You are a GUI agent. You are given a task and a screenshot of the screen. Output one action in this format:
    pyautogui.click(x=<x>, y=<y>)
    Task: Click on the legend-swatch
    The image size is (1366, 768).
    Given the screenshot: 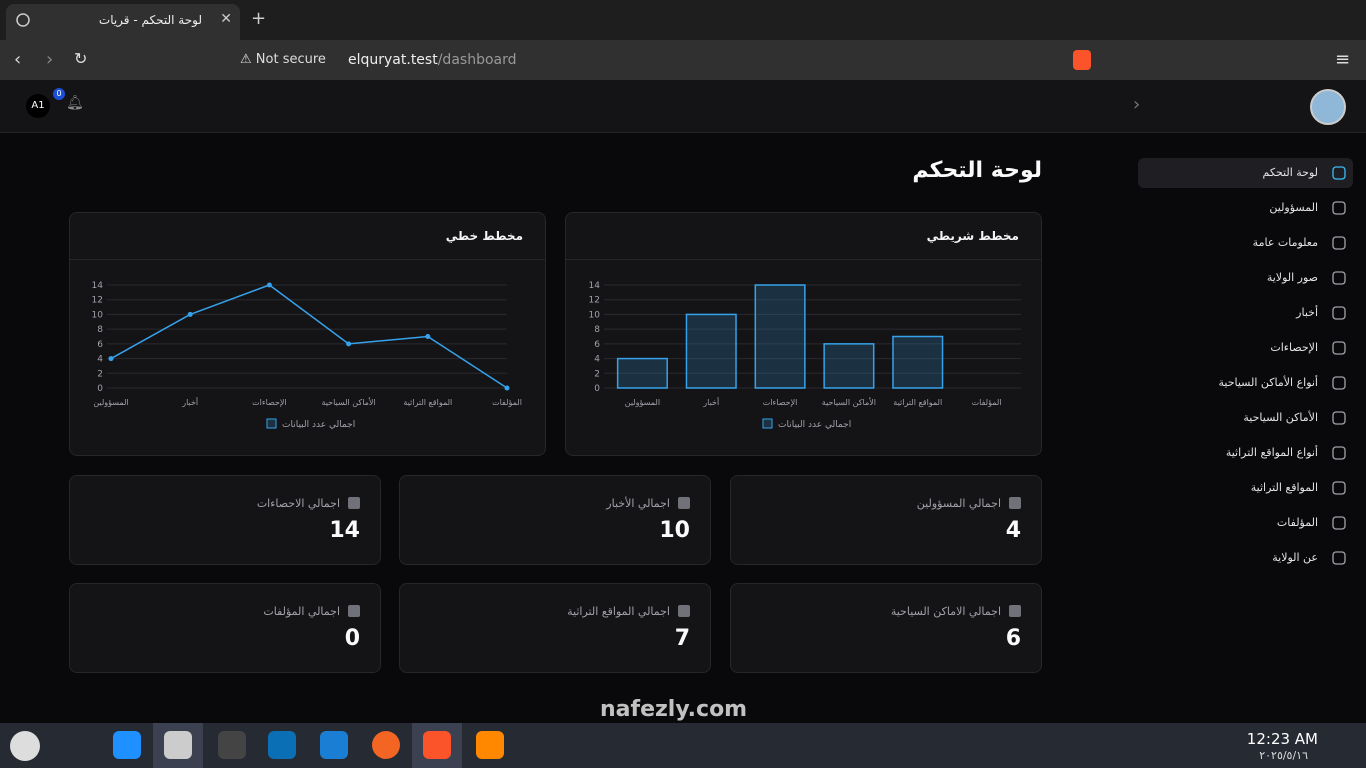 What is the action you would take?
    pyautogui.click(x=767, y=423)
    